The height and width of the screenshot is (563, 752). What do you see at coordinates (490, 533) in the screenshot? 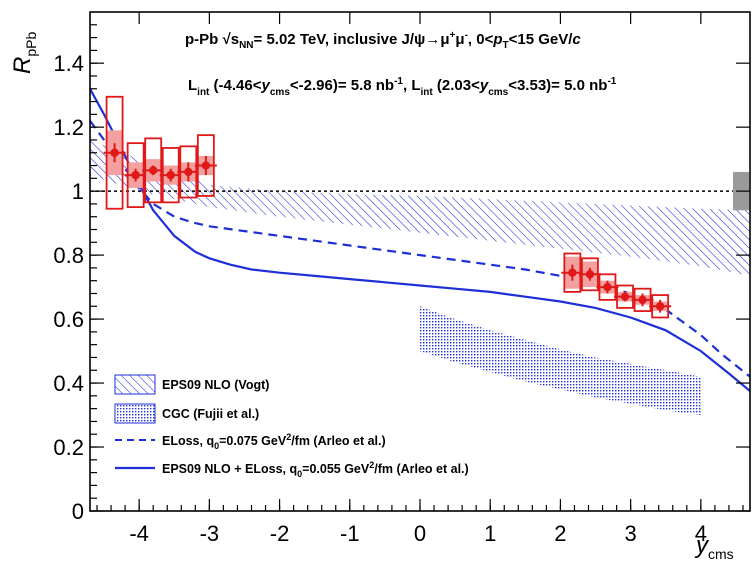
I see `x-tick-label: 1` at bounding box center [490, 533].